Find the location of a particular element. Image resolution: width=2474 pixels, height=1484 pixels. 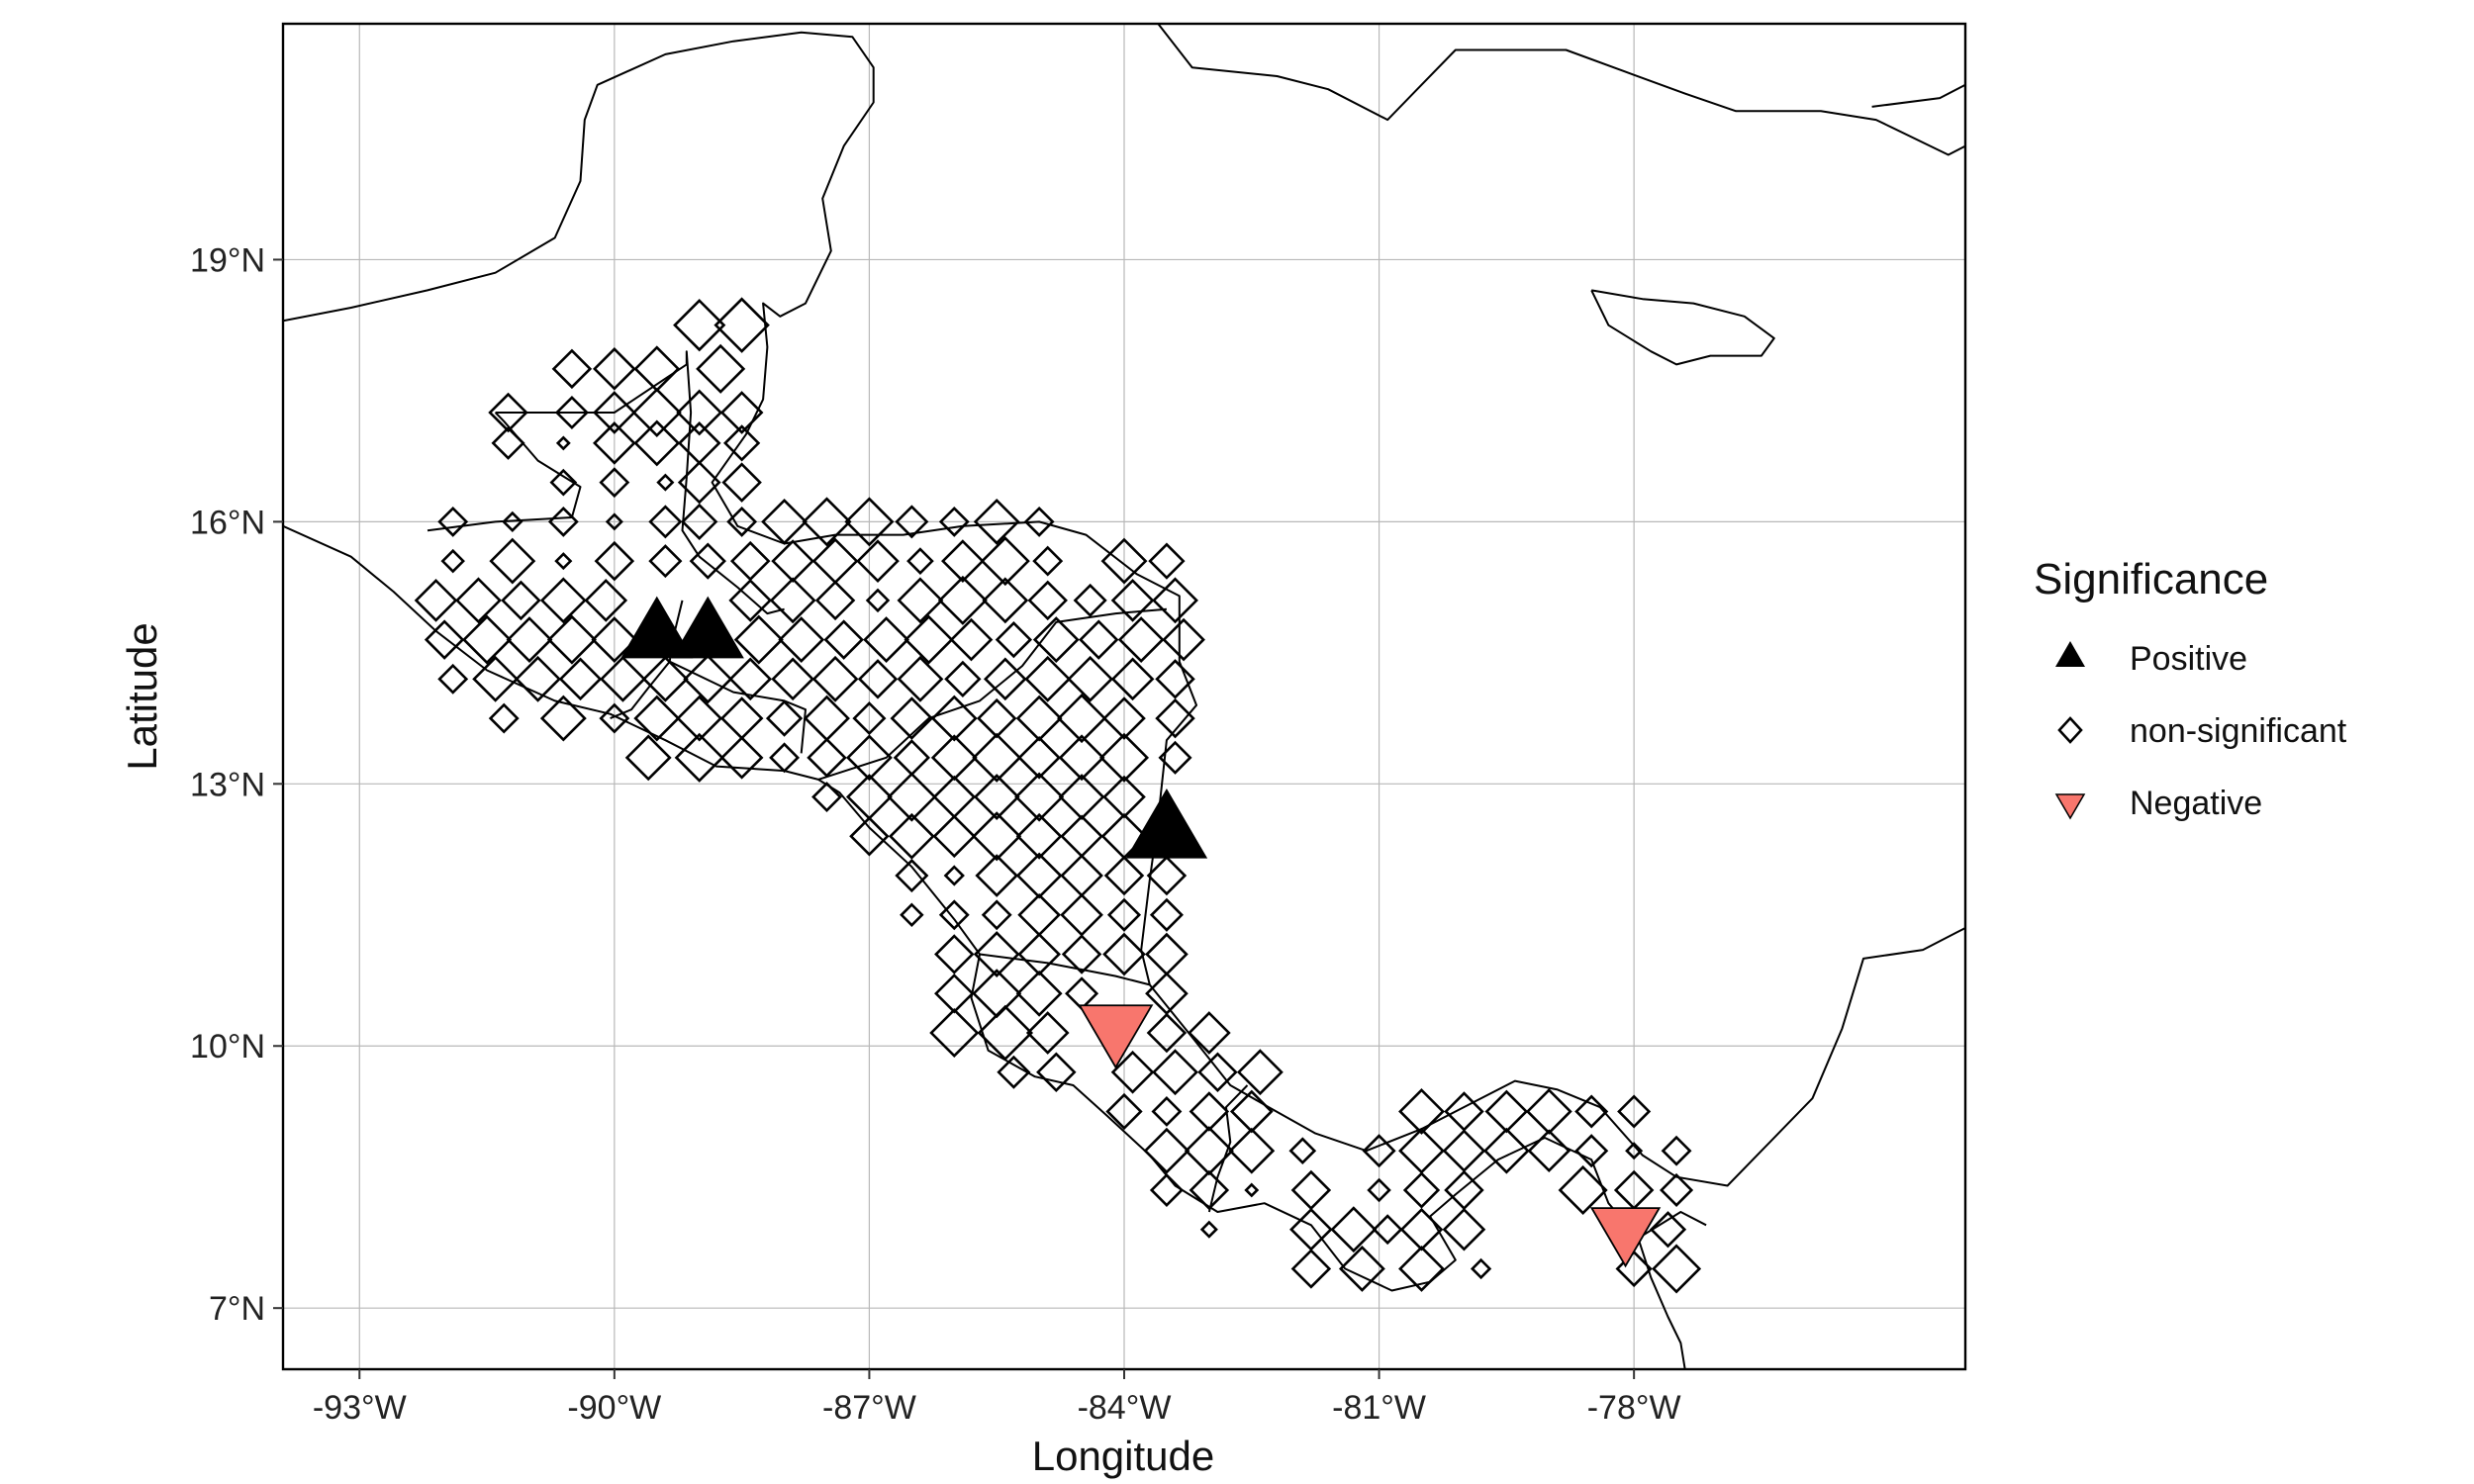

legend-negative-label: Negative is located at coordinates (2196, 803).